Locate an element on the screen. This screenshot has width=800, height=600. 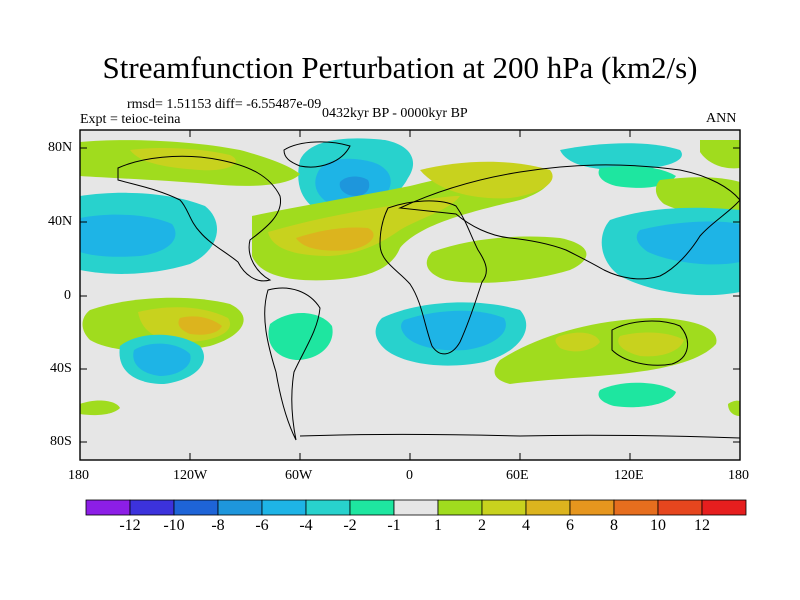
contour-negative-pacific-west-inner is located at coordinates (128, 235).